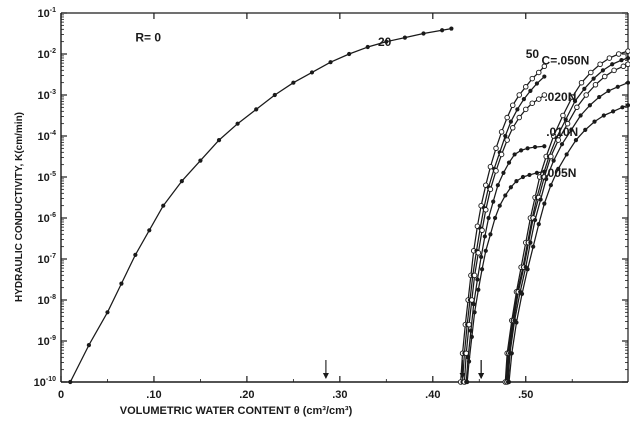  Describe the element at coordinates (403, 369) in the screenshot. I see `arrow-layer` at that location.